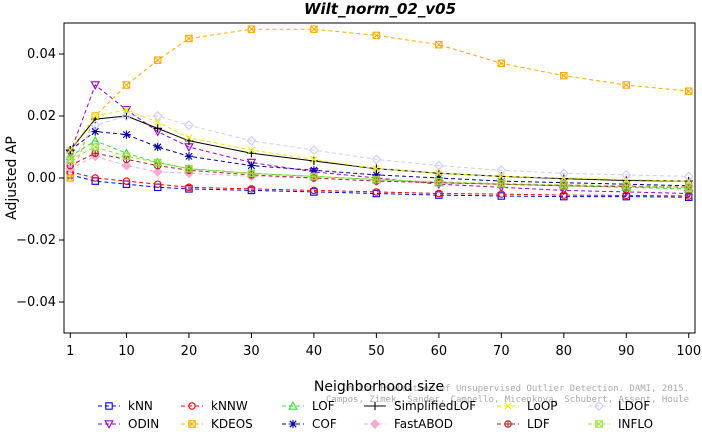 This screenshot has height=434, width=702. What do you see at coordinates (439, 351) in the screenshot?
I see `x-tick-label: 60` at bounding box center [439, 351].